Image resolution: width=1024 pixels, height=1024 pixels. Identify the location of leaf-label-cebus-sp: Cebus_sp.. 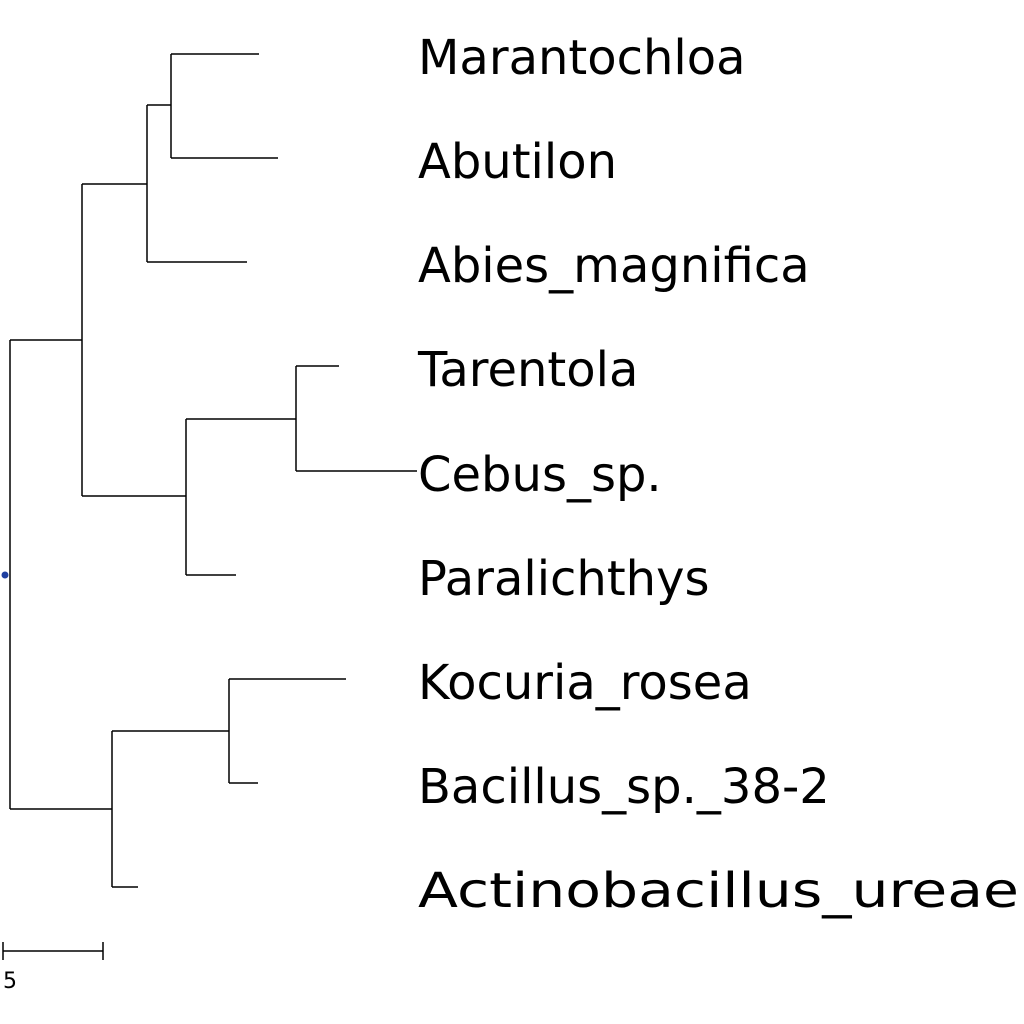
(540, 475).